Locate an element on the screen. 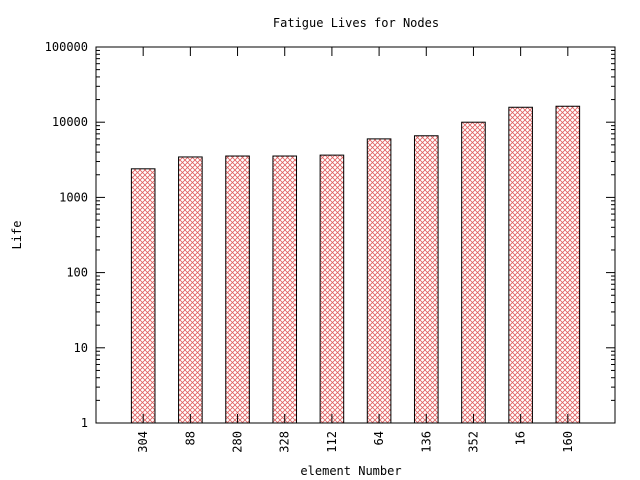 The height and width of the screenshot is (480, 640). y-tick-label: 1000 is located at coordinates (73, 197).